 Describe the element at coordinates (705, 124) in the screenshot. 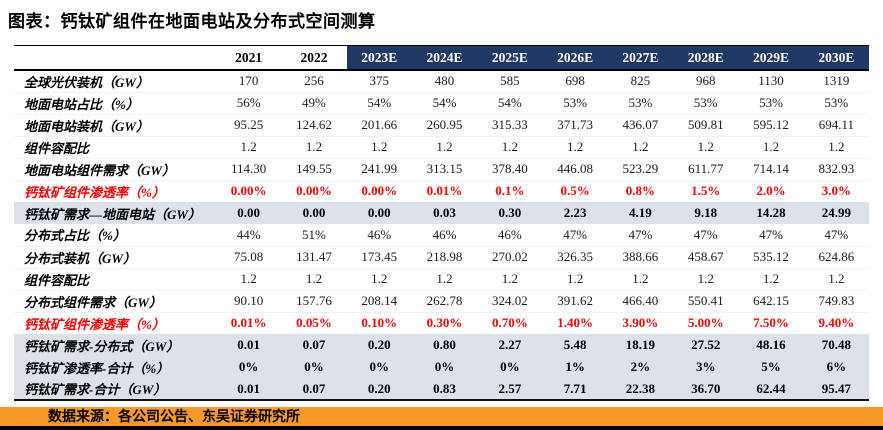

I see `cell-value: 509.81` at that location.